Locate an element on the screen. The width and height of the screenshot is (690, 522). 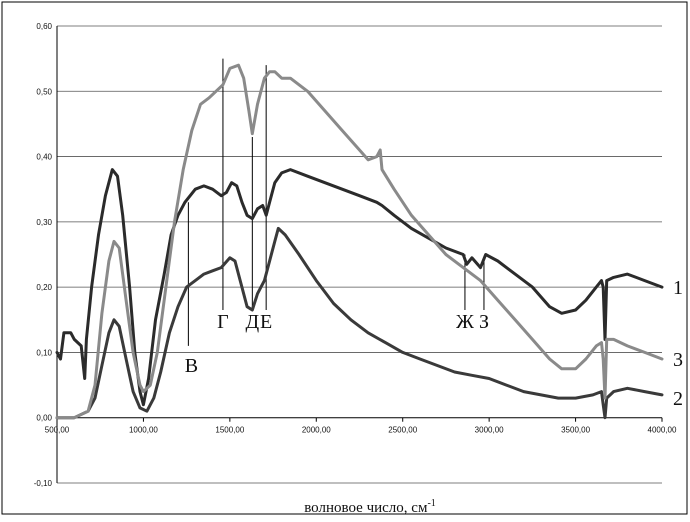
annotation-label: Д is located at coordinates (253, 322).